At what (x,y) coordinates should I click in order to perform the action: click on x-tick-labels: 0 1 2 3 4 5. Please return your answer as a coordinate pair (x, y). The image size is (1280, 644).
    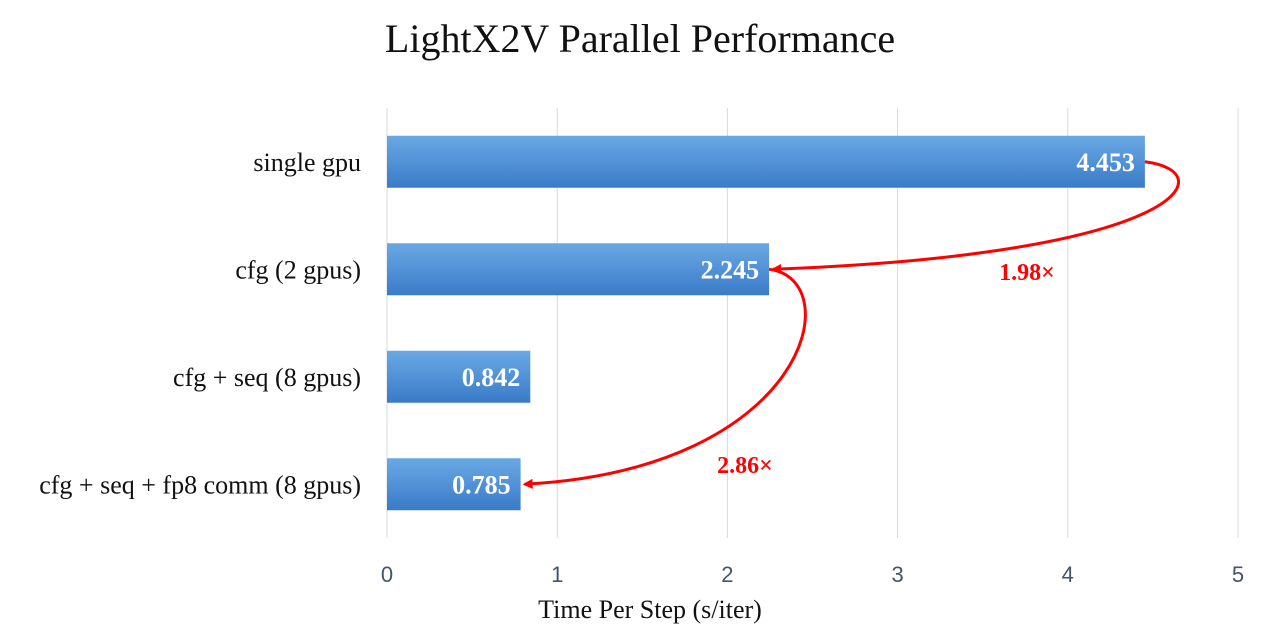
    Looking at the image, I should click on (812, 574).